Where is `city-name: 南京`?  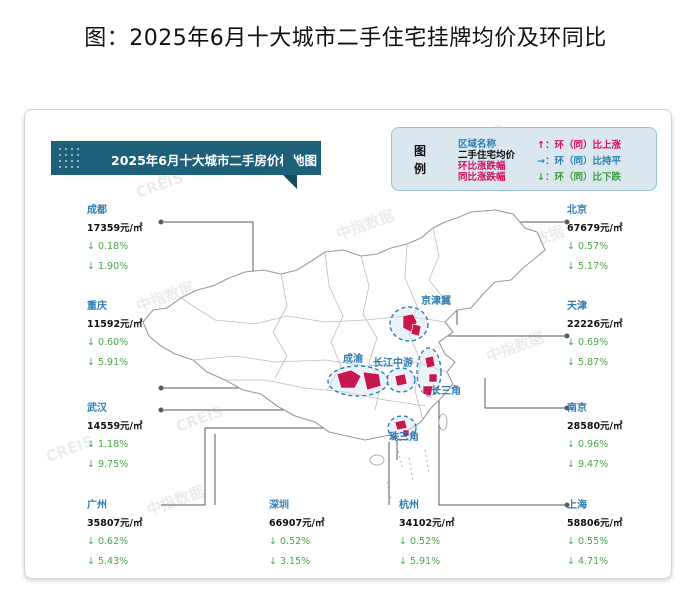
city-name: 南京 is located at coordinates (577, 408).